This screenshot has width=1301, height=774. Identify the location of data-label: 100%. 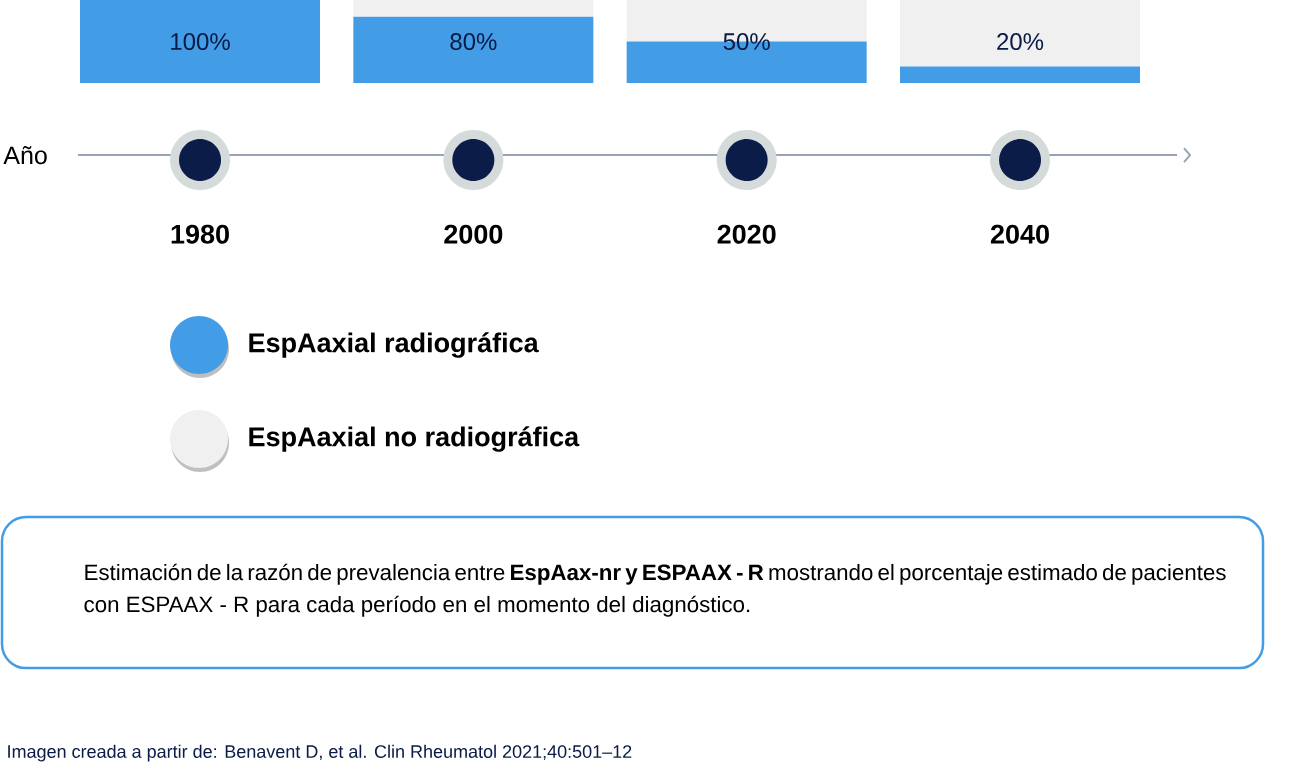
(200, 42).